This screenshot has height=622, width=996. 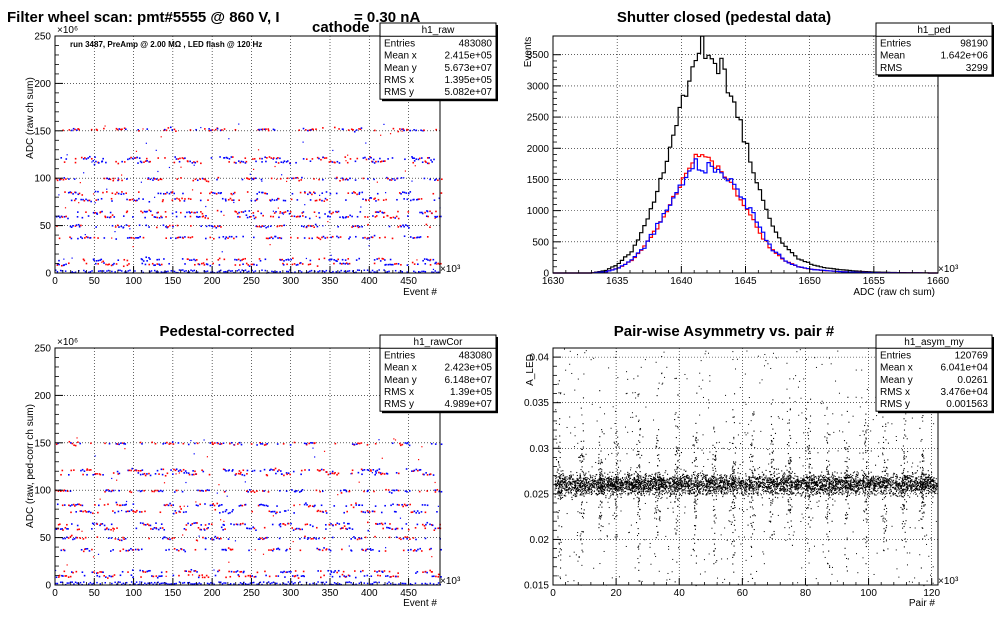 I want to click on stats-row-label: RMS x, so click(x=399, y=80).